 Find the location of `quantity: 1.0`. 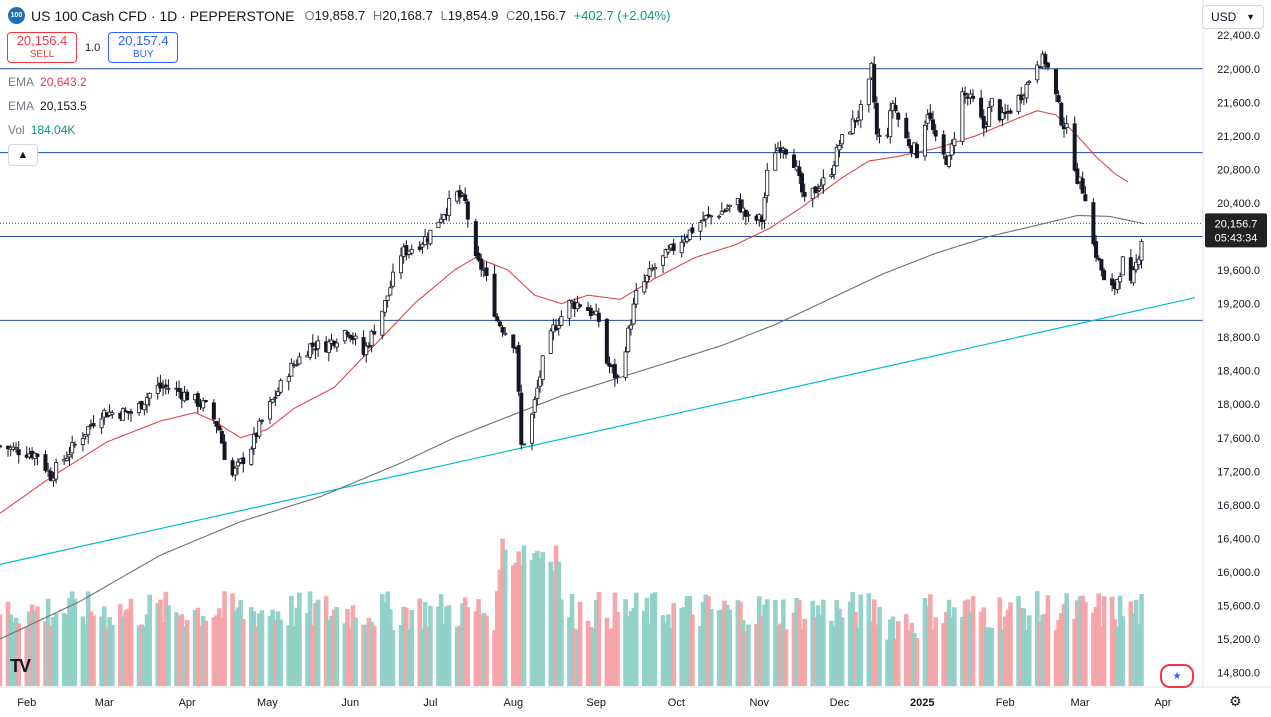

quantity: 1.0 is located at coordinates (93, 47).